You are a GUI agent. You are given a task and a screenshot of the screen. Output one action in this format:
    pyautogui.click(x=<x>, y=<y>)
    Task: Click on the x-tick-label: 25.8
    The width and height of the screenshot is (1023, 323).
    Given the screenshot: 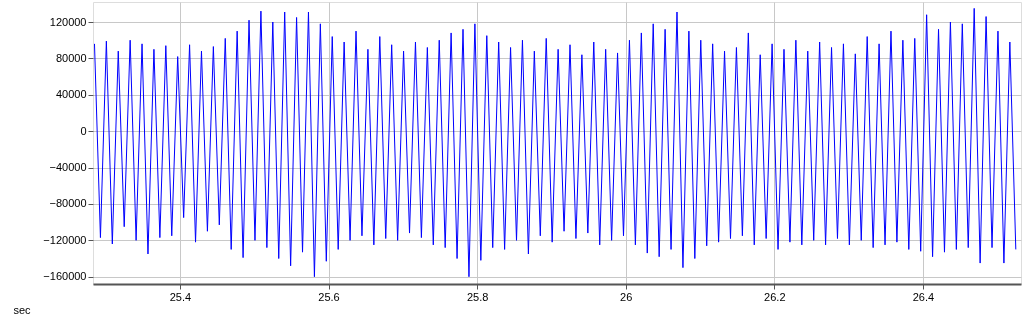 What is the action you would take?
    pyautogui.click(x=477, y=296)
    